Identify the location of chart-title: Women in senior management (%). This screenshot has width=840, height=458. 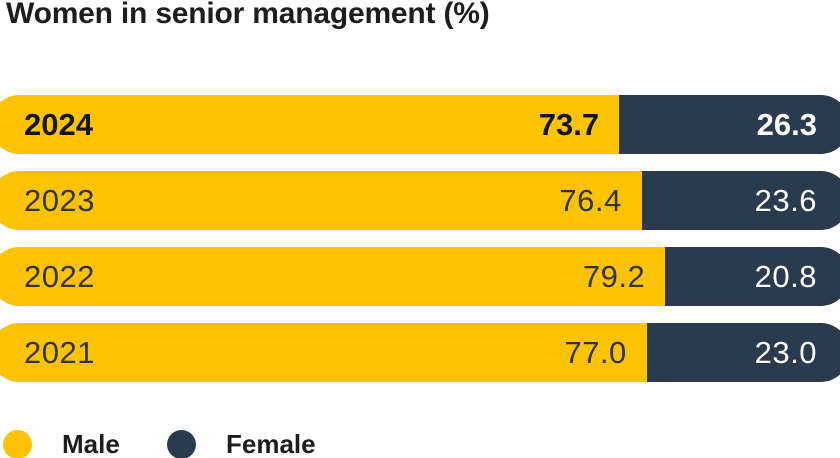
(248, 15).